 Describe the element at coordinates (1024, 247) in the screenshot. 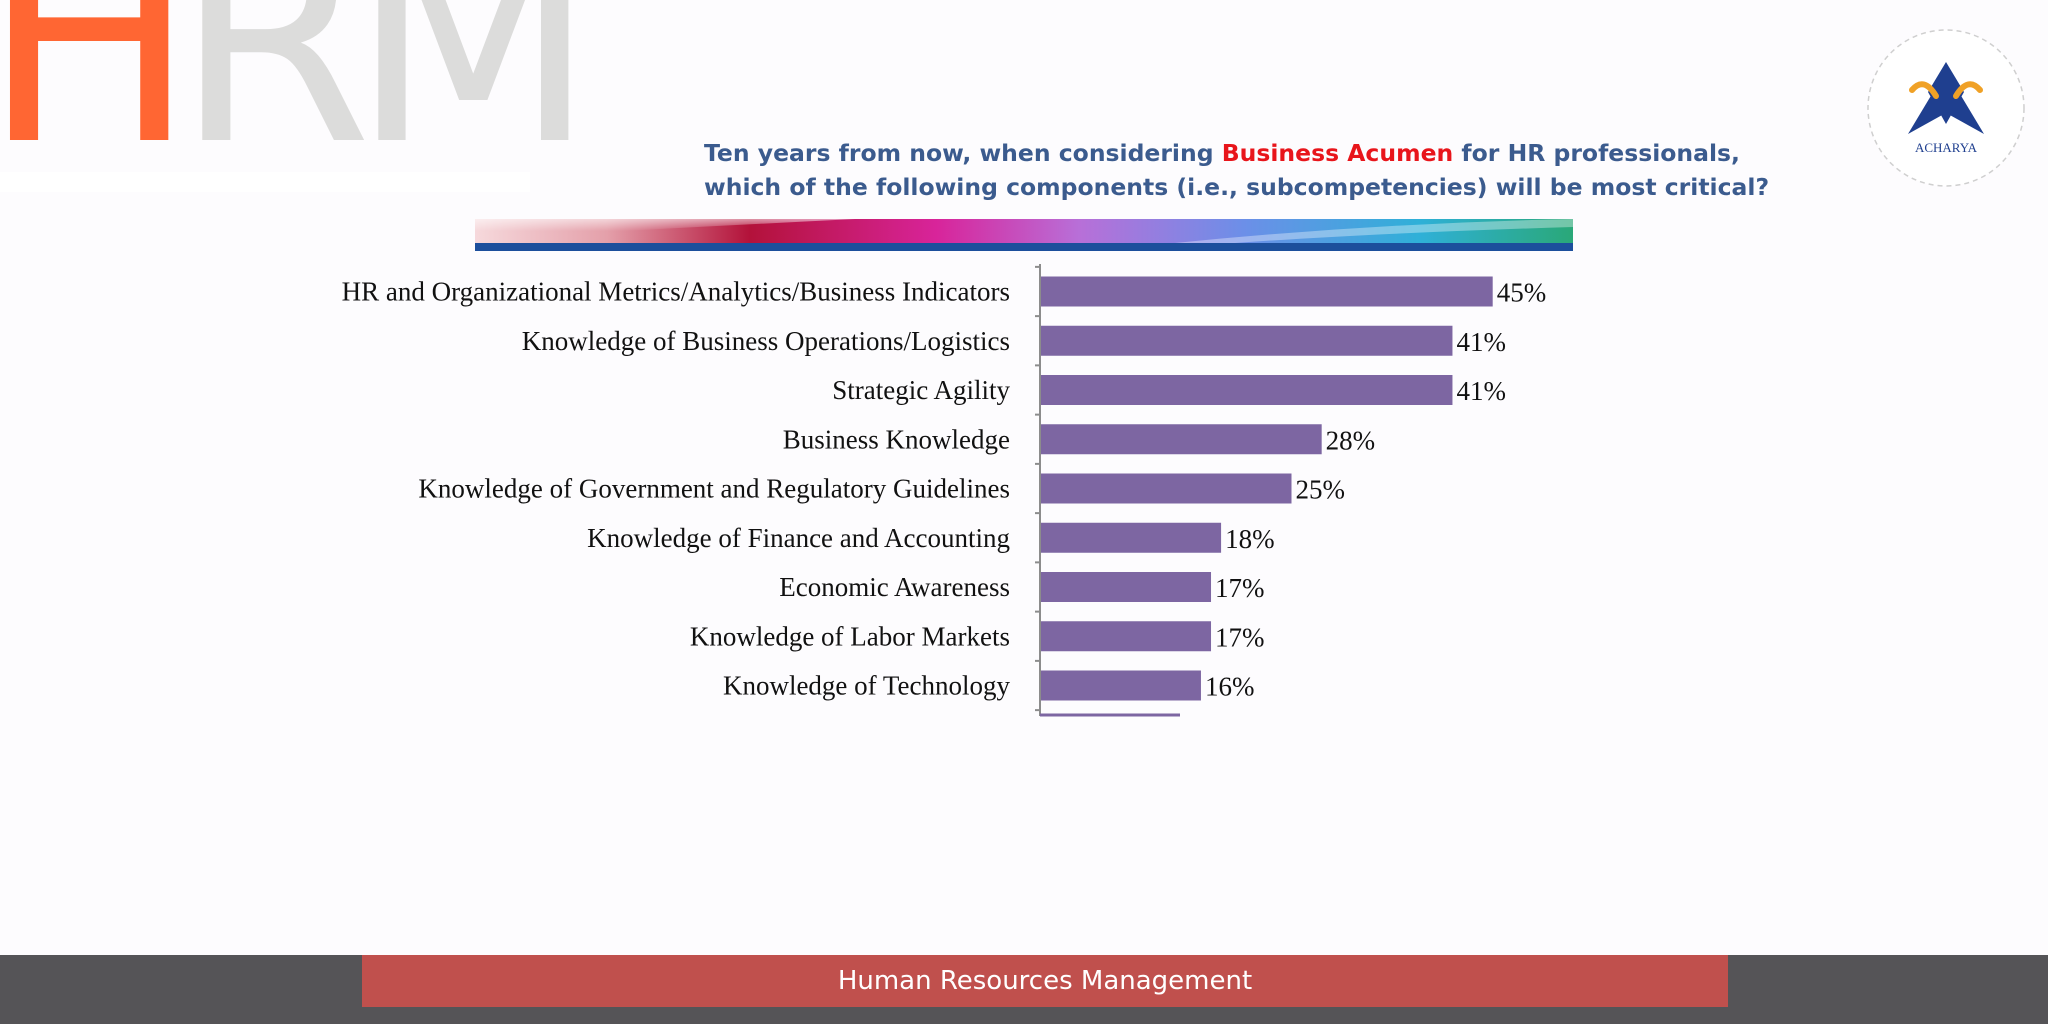

I see `ribbon-underline` at that location.